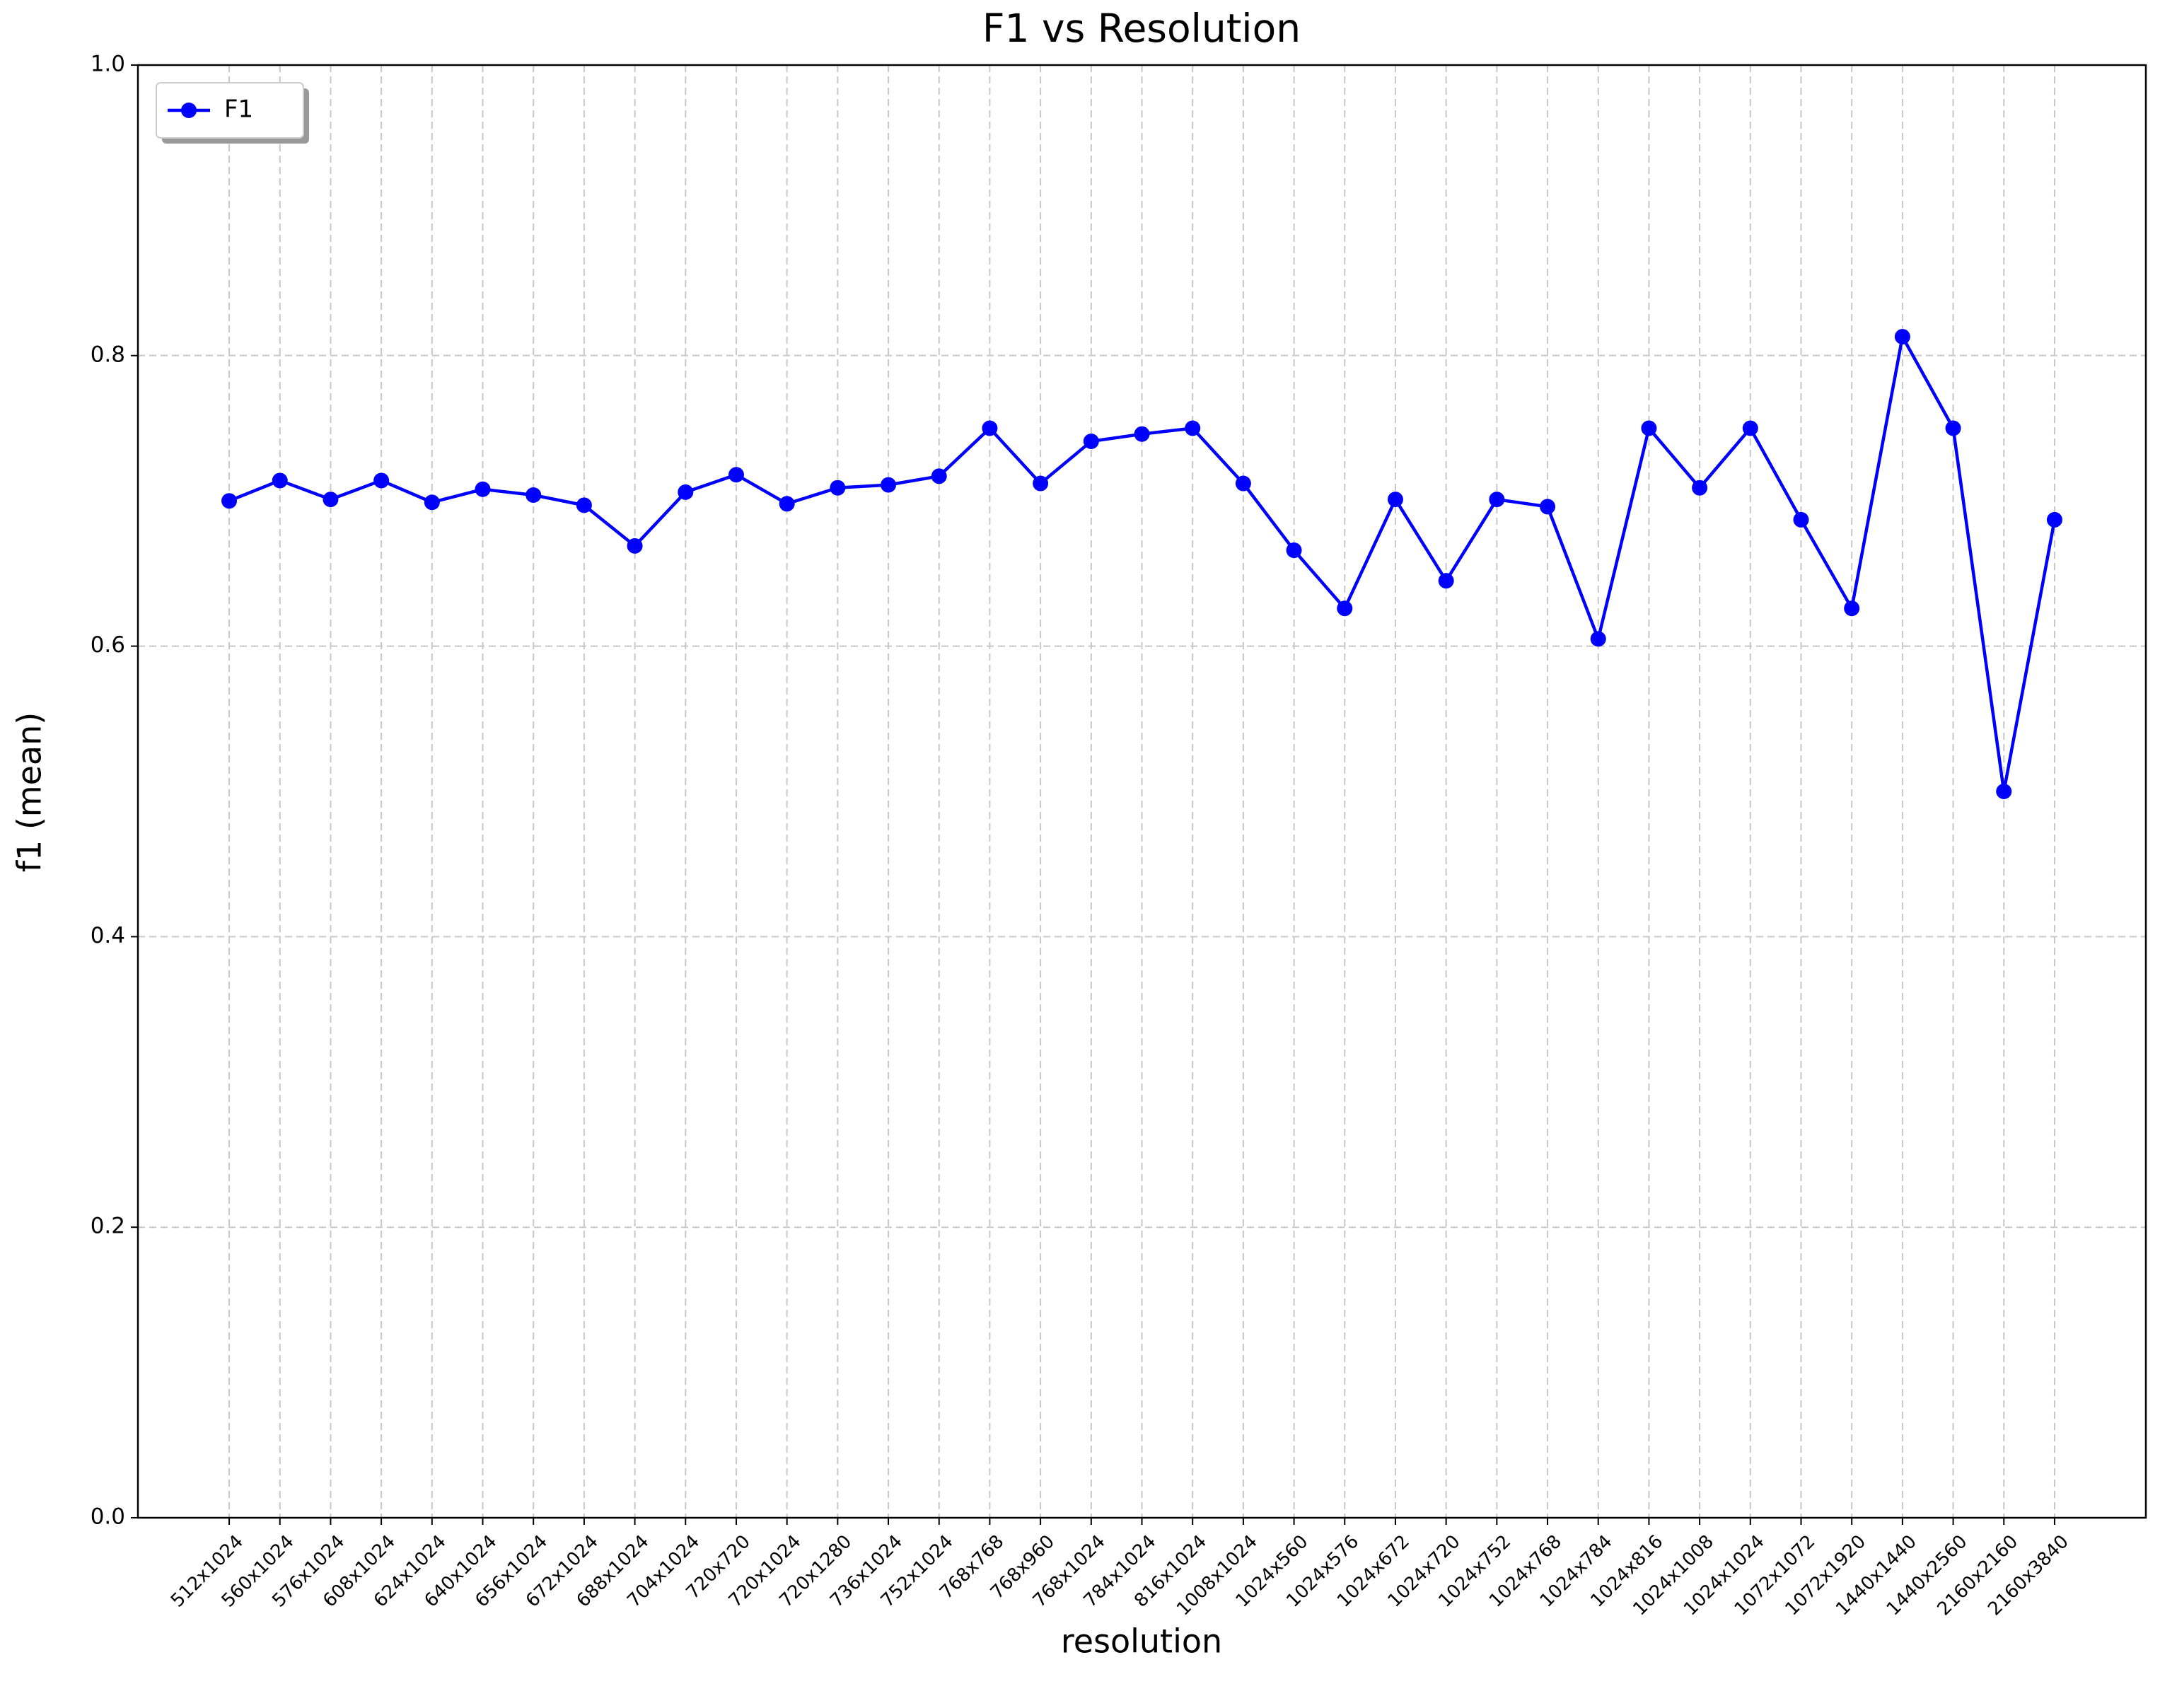 This screenshot has width=2160, height=1708. What do you see at coordinates (1141, 28) in the screenshot?
I see `chart-title: F1 vs Resolution` at bounding box center [1141, 28].